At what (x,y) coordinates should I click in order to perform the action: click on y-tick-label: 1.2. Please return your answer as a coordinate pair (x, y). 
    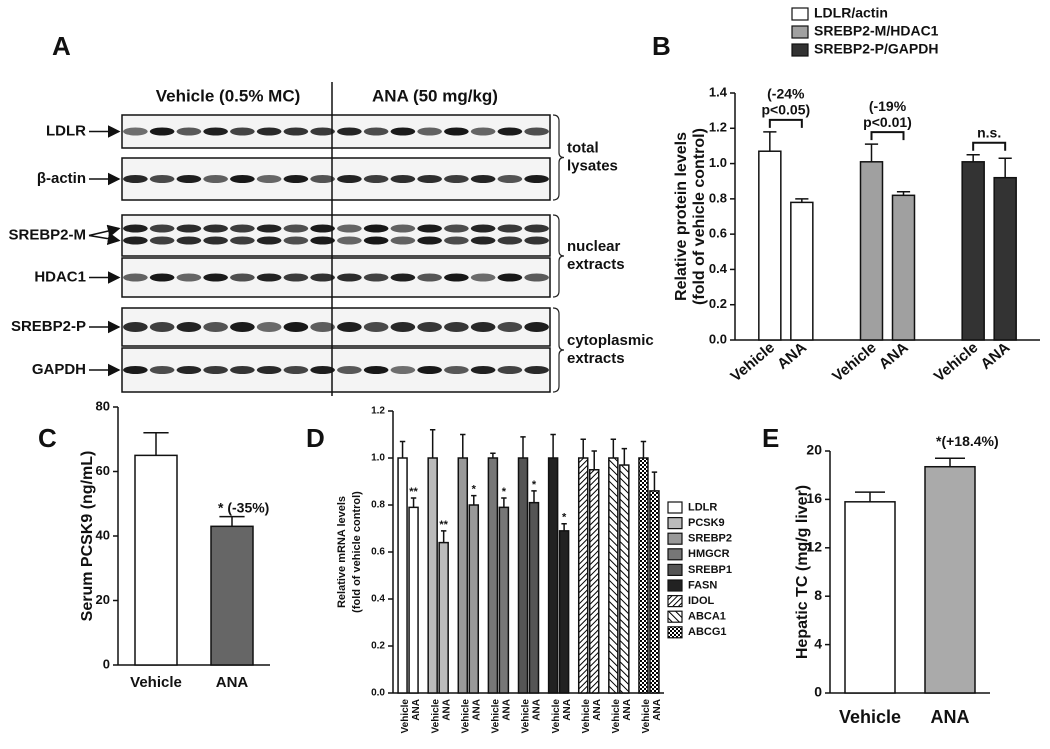
    Looking at the image, I should click on (378, 411).